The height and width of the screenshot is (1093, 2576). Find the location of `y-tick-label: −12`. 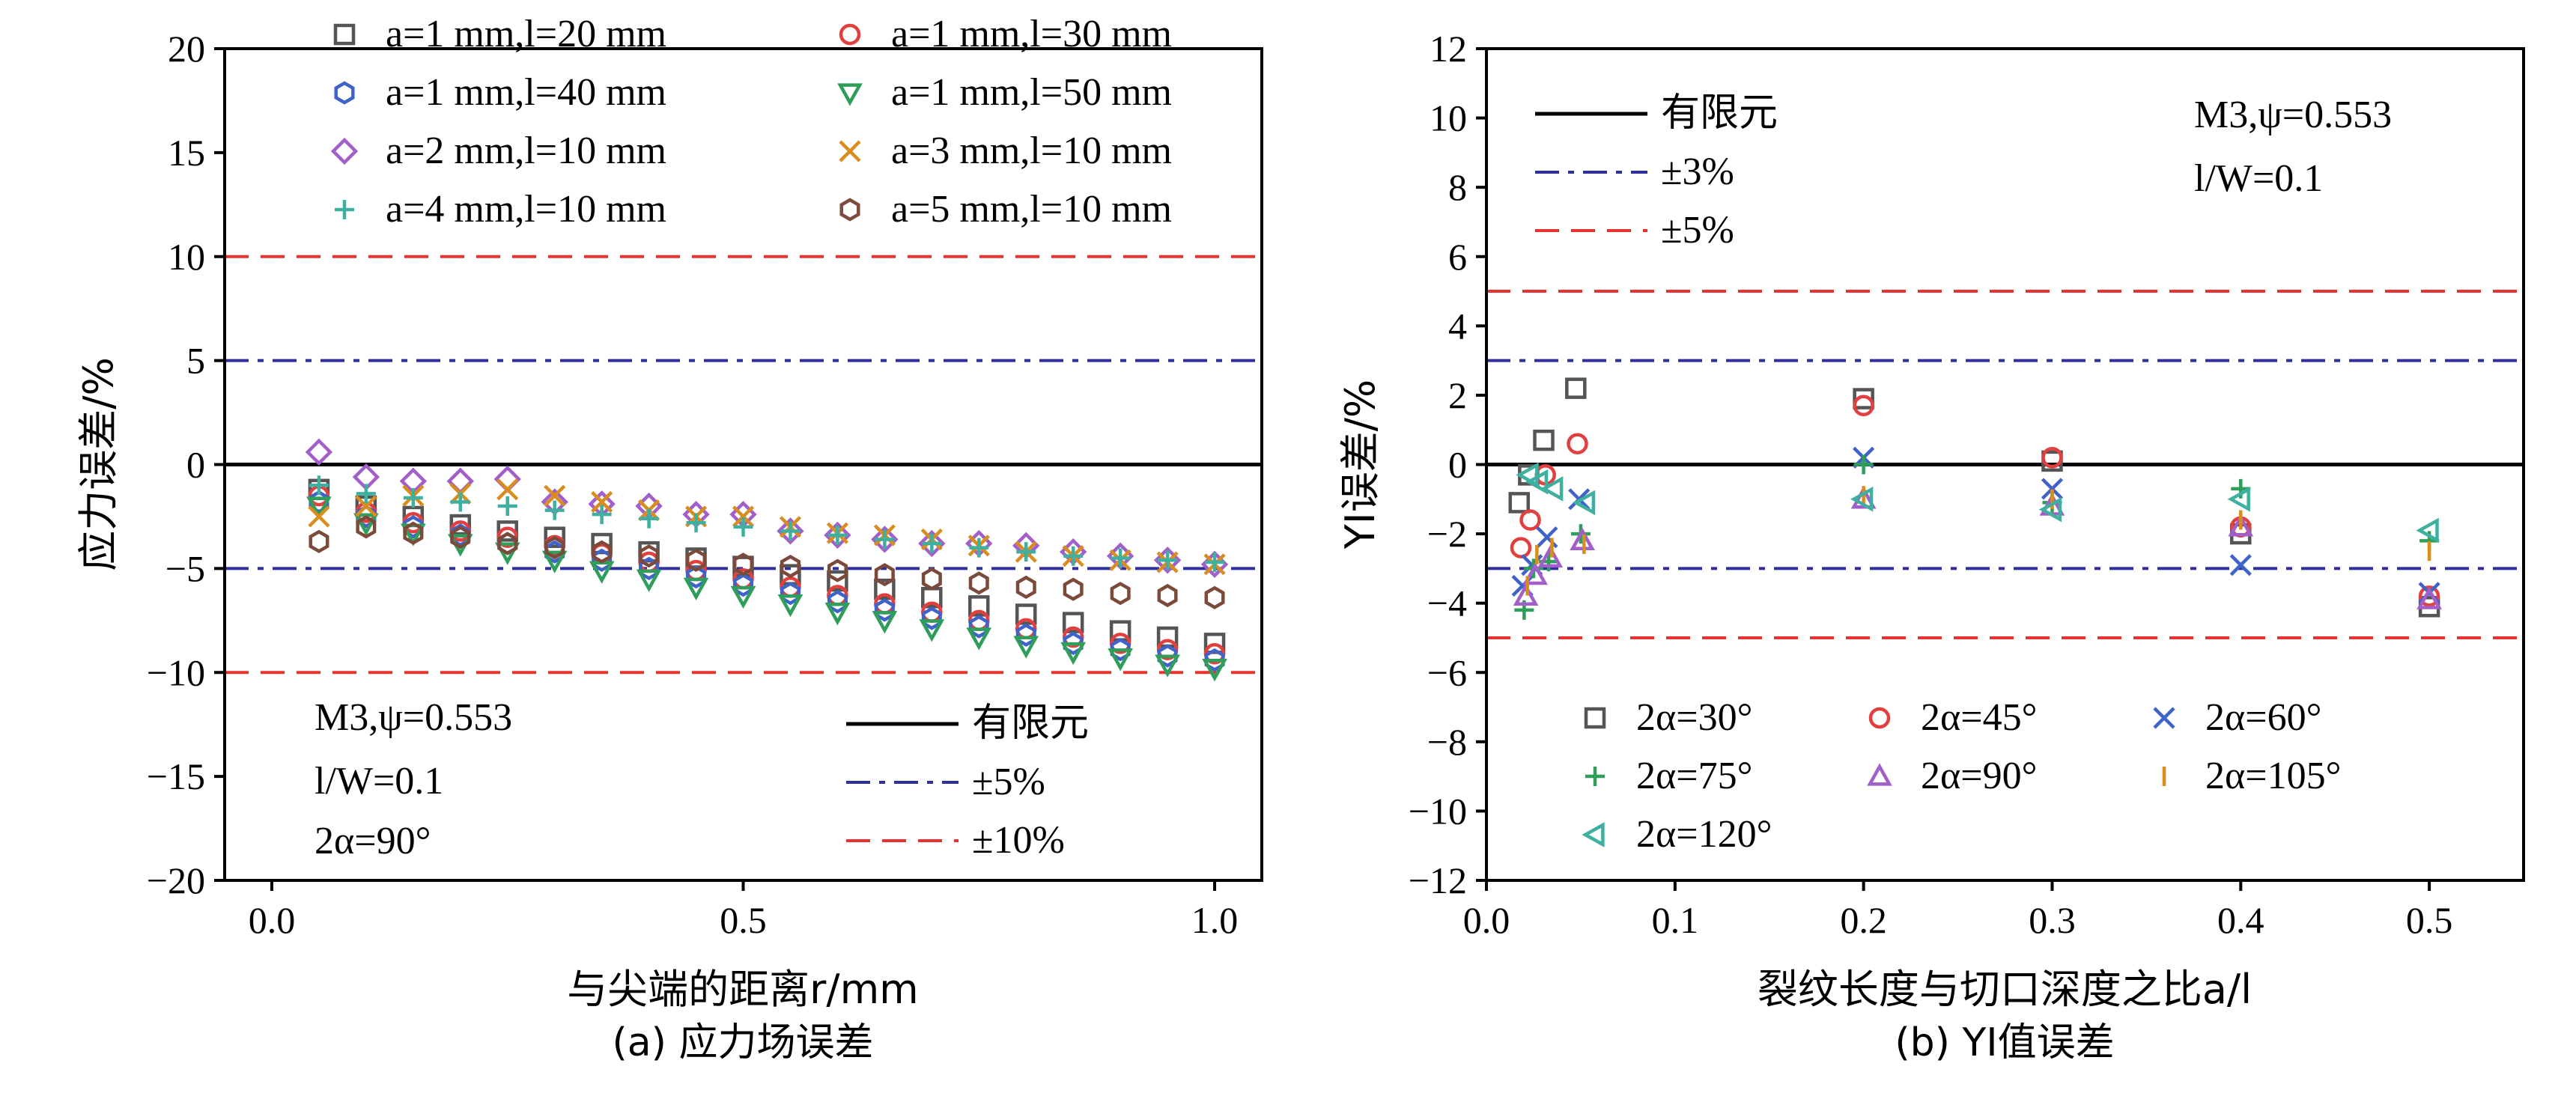

y-tick-label: −12 is located at coordinates (1438, 880).